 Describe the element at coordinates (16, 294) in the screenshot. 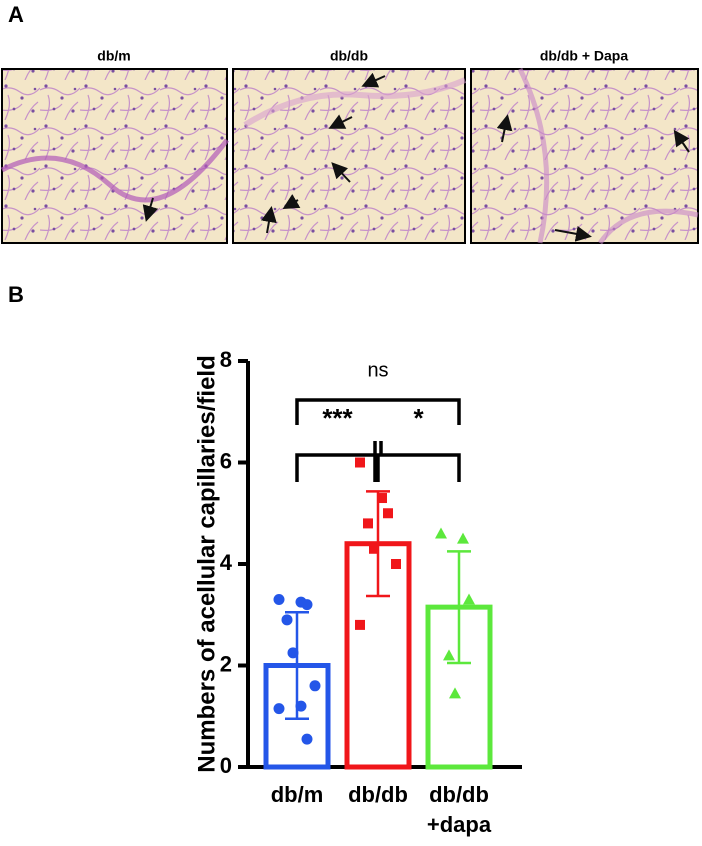

I see `panel-label: B` at that location.